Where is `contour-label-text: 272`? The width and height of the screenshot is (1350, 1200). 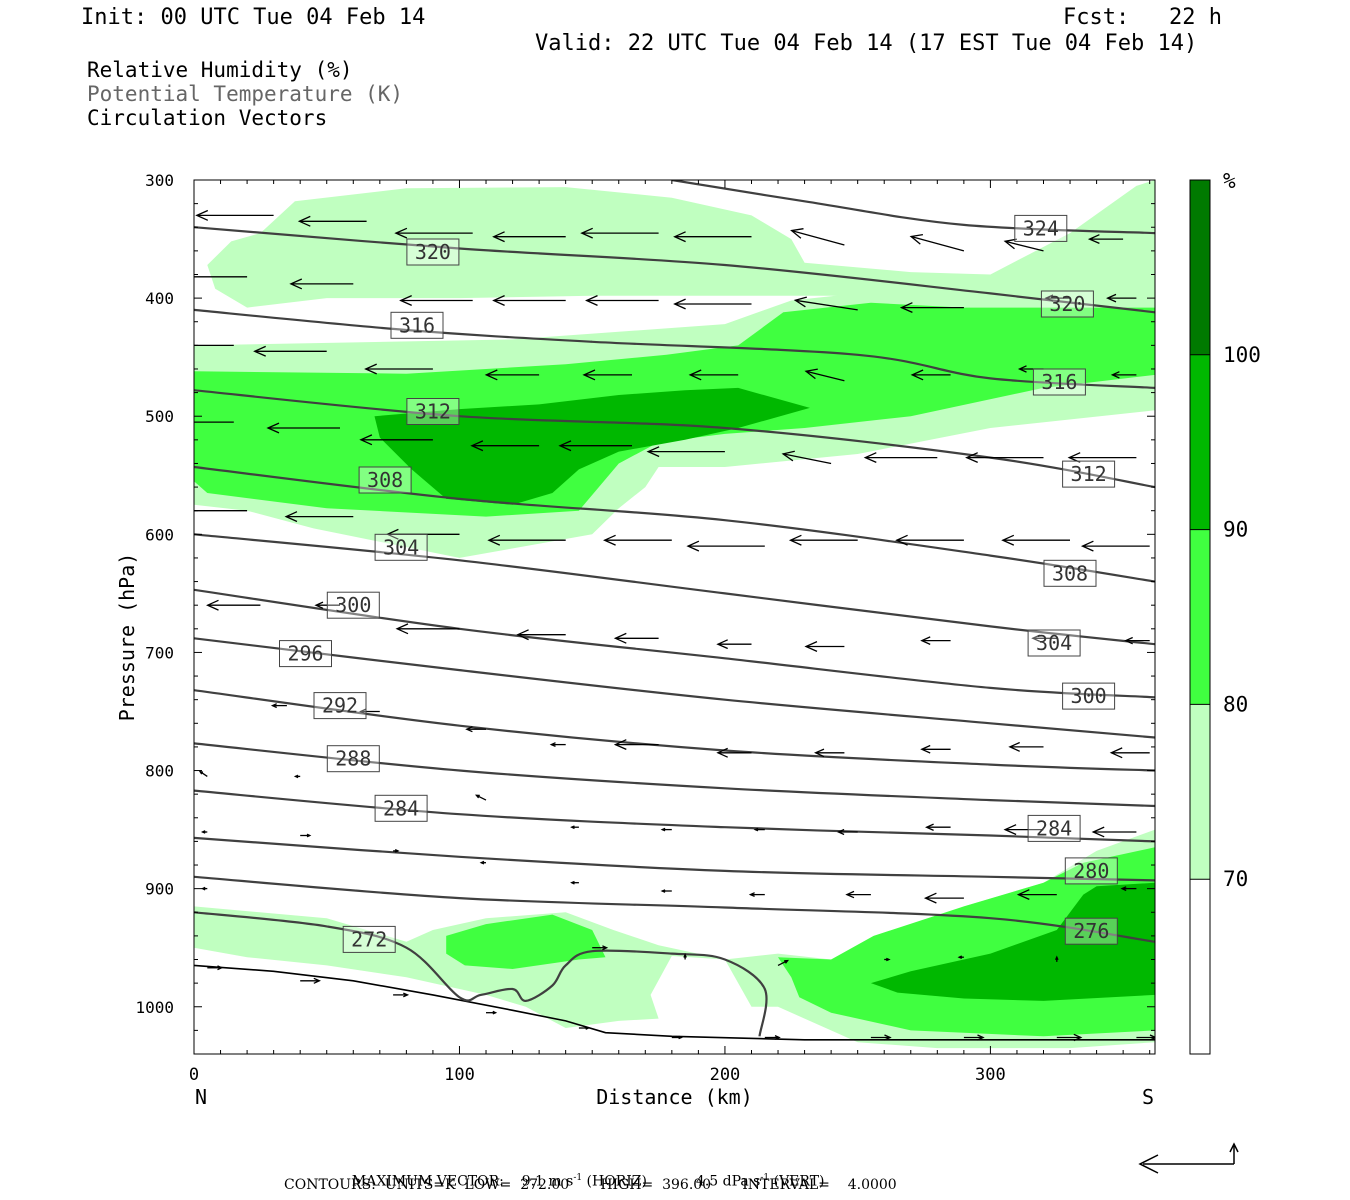
contour-label-text: 272 is located at coordinates (369, 939).